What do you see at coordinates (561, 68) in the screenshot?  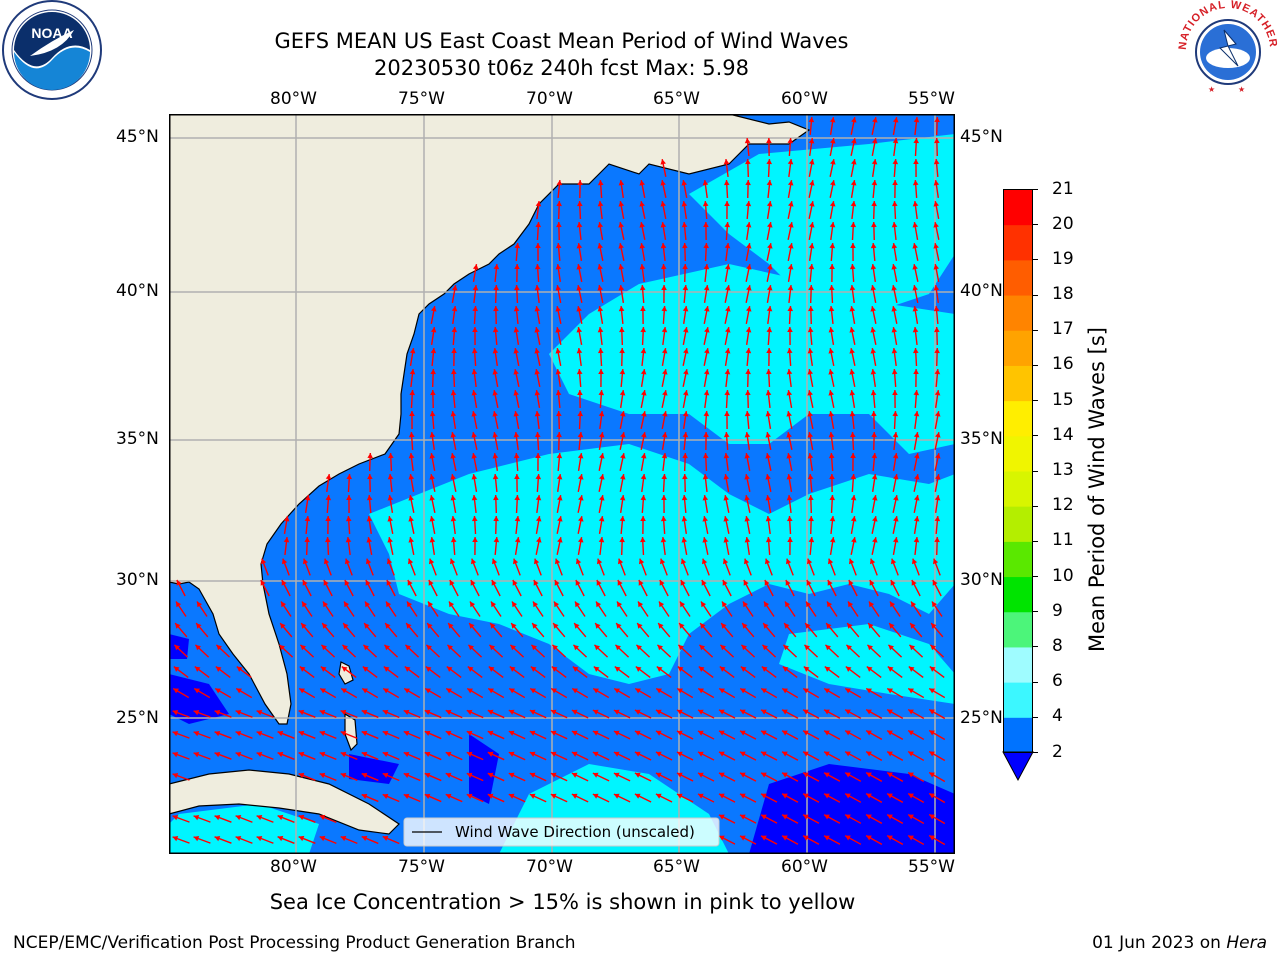 I see `map-subtitle: 20230530 t06z 240h fcst Max: 5.98` at bounding box center [561, 68].